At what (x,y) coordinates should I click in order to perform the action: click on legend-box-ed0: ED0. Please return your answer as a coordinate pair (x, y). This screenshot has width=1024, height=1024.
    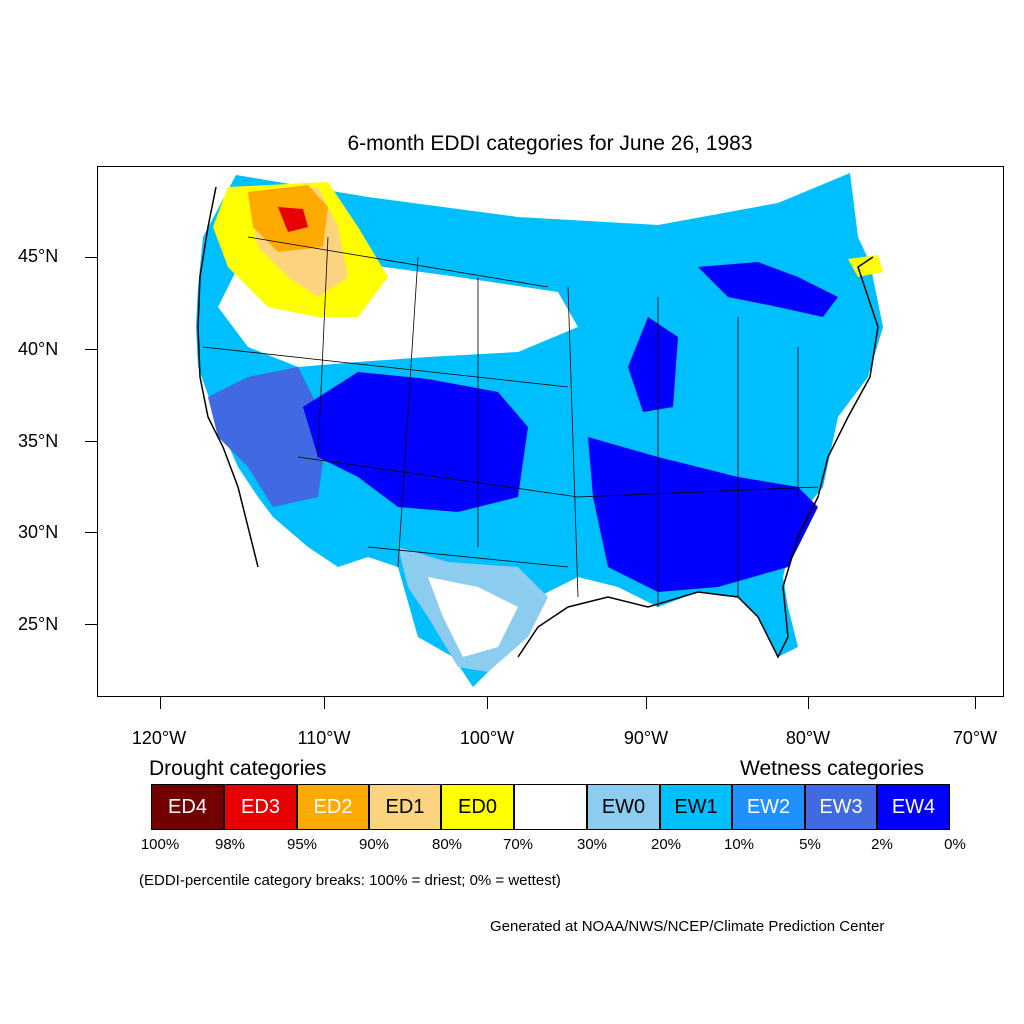
    Looking at the image, I should click on (477, 807).